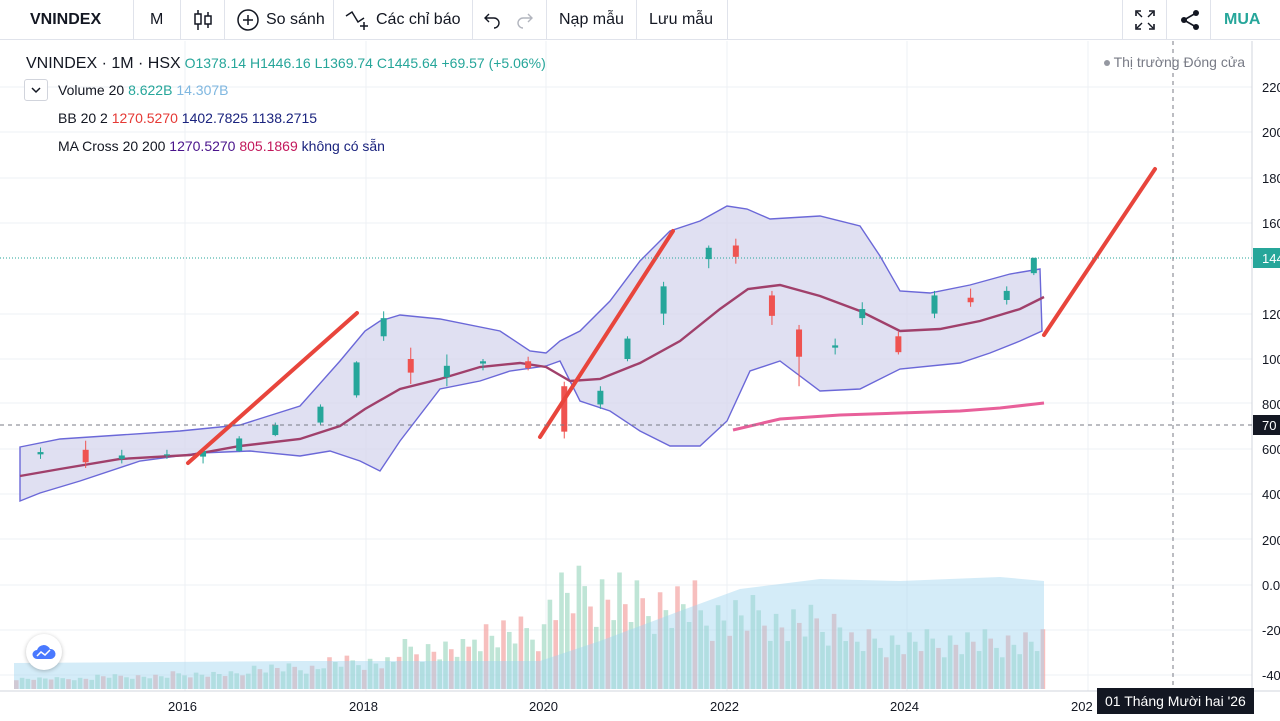  Describe the element at coordinates (492, 20) in the screenshot. I see `undo-button` at that location.